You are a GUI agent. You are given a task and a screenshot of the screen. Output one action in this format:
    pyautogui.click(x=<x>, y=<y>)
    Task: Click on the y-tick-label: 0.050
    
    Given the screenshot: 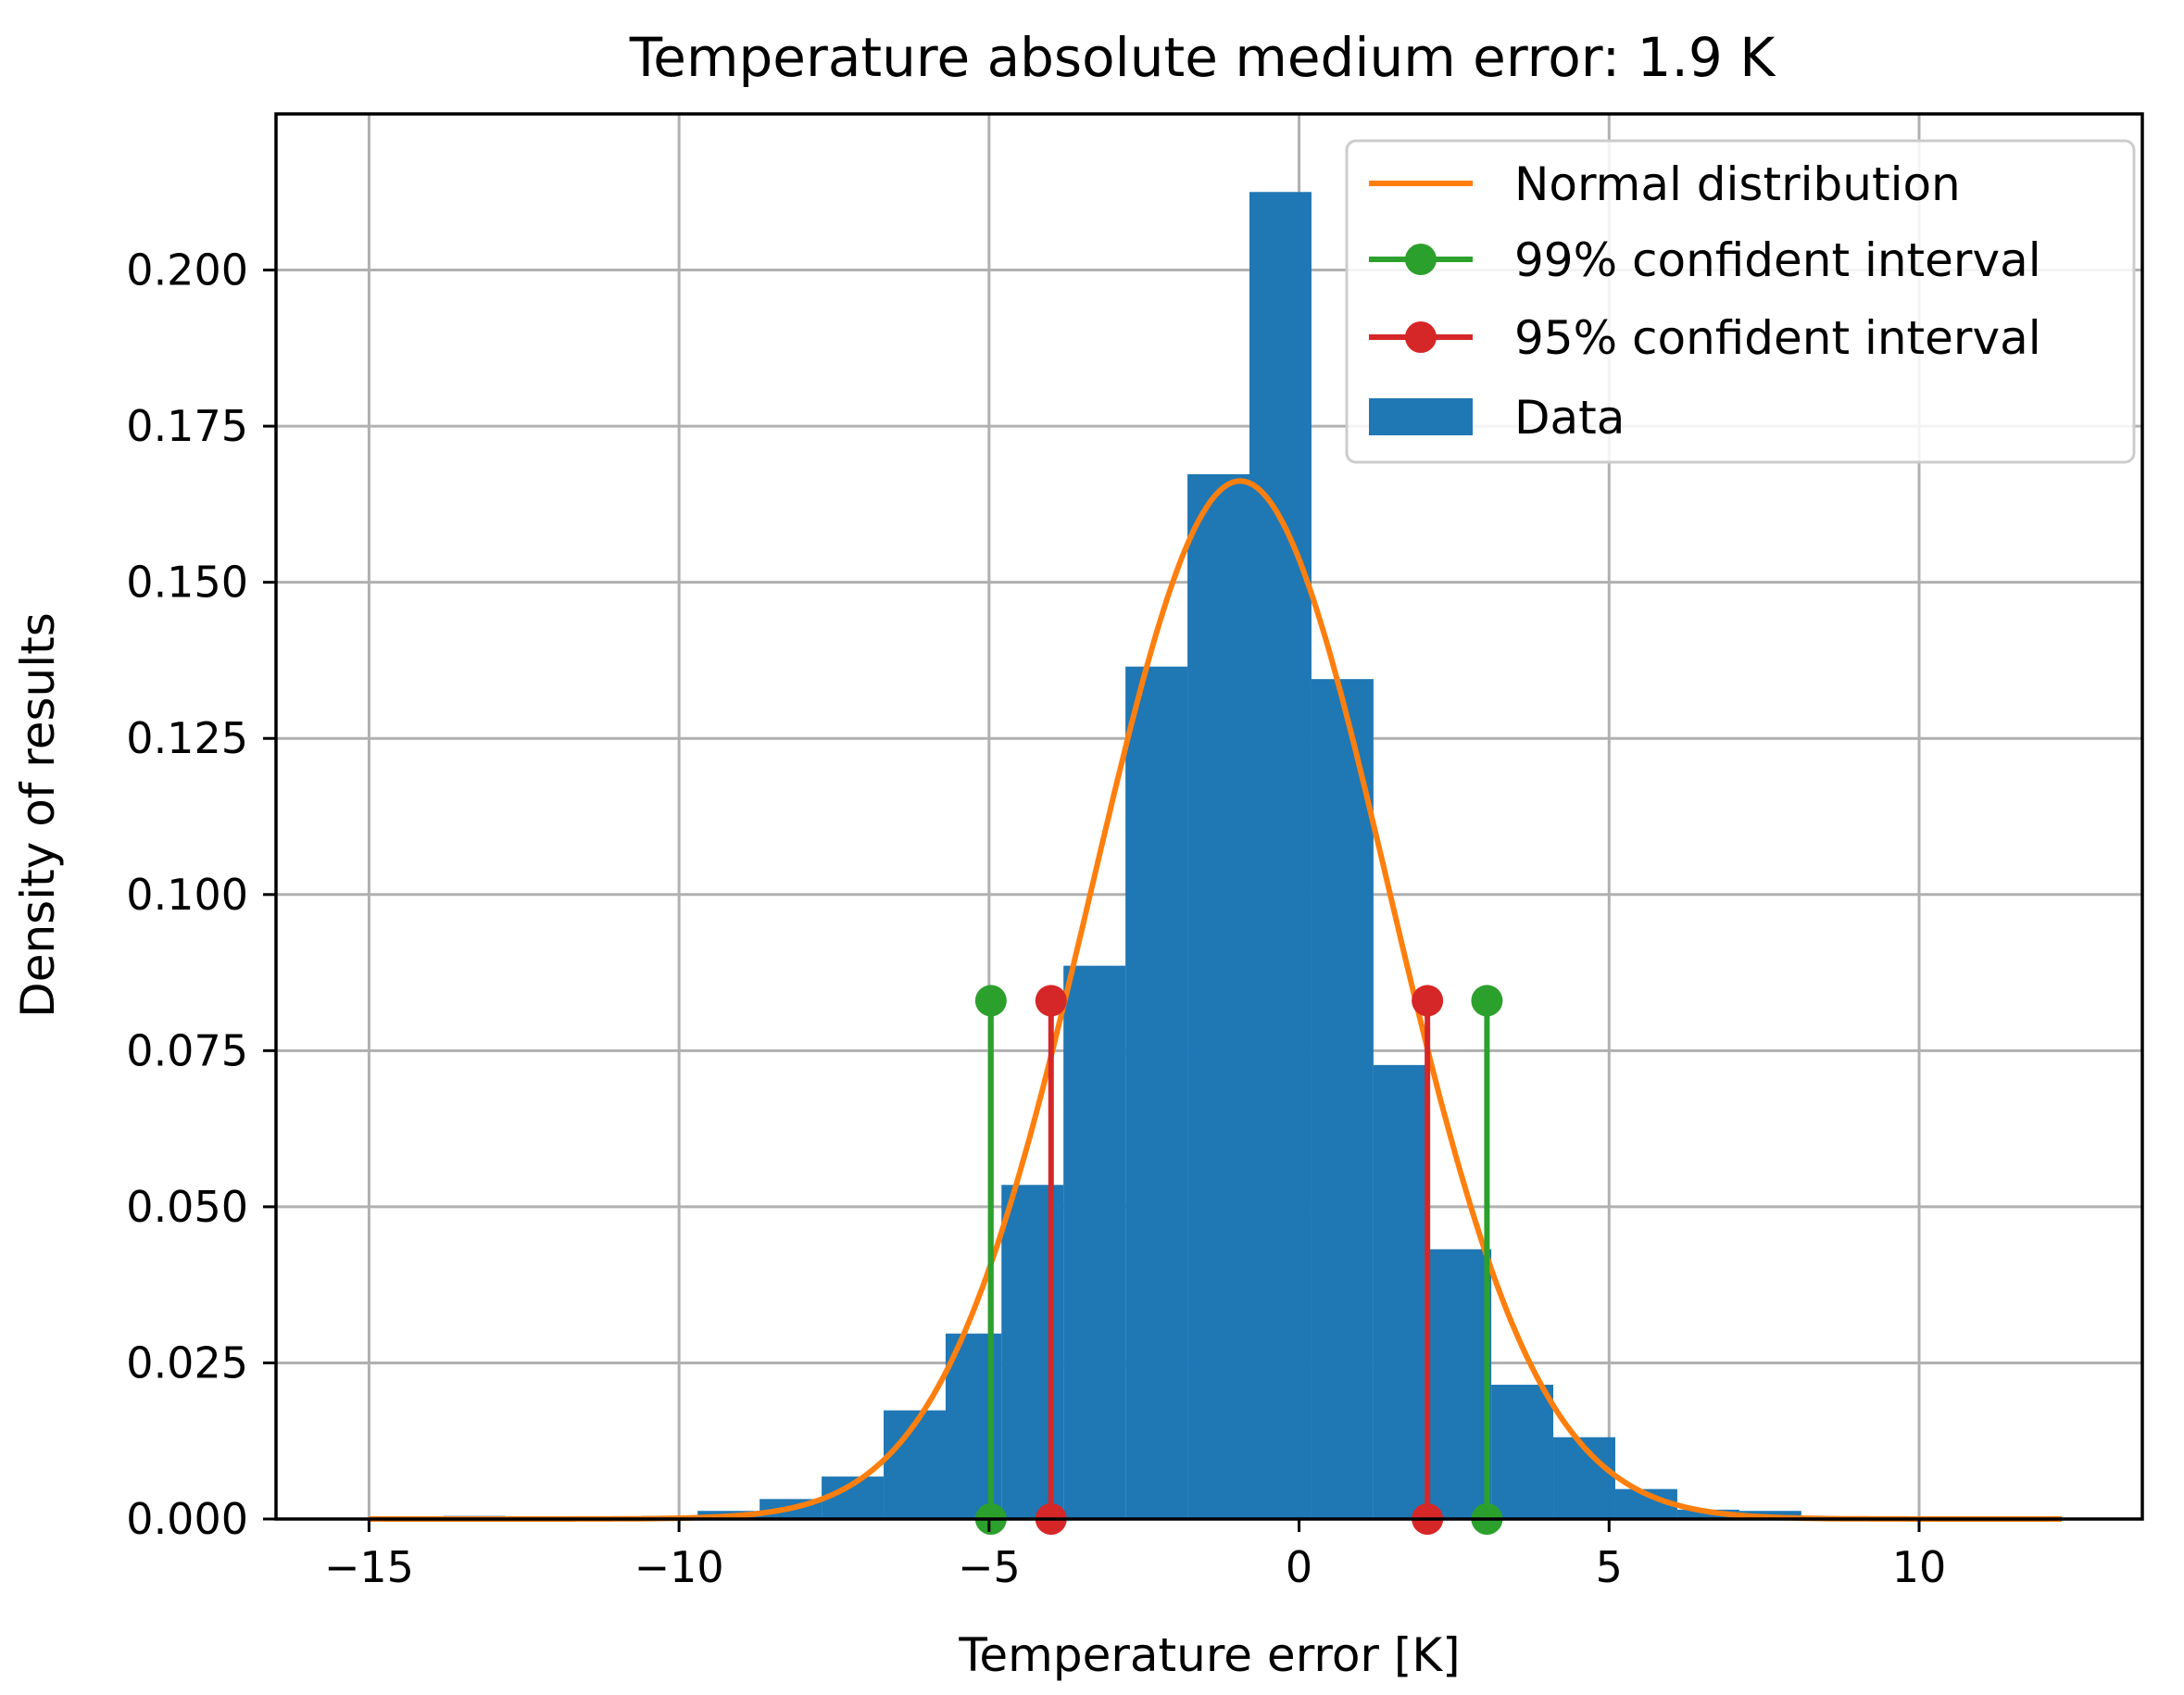 What is the action you would take?
    pyautogui.click(x=187, y=1207)
    